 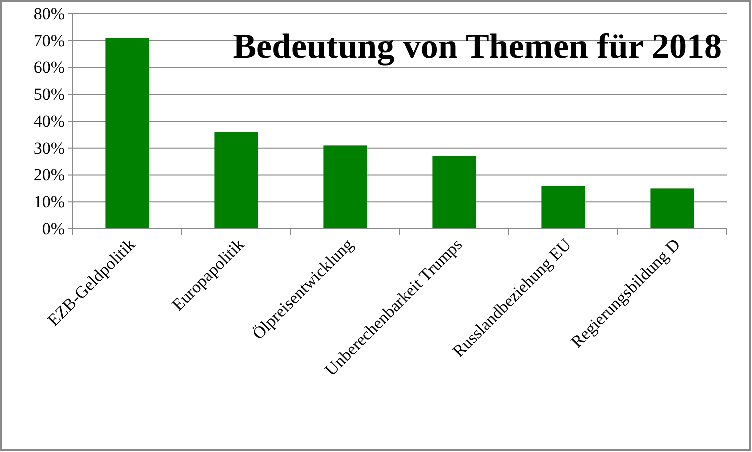 I want to click on y-tick-label: 0%, so click(x=53, y=228).